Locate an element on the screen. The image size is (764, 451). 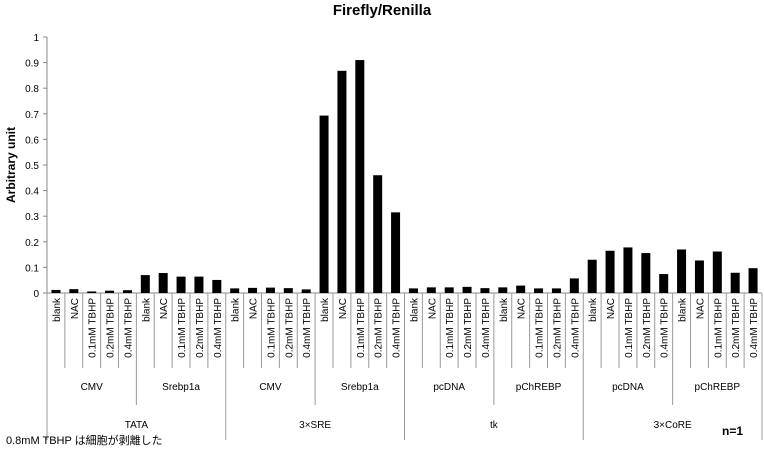
y-tick-label: 1 is located at coordinates (36, 38).